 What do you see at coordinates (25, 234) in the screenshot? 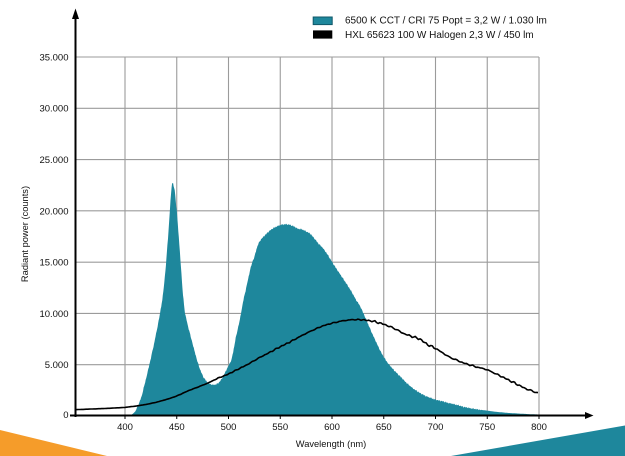
I see `svg-text: Radiant power (counts)` at bounding box center [25, 234].